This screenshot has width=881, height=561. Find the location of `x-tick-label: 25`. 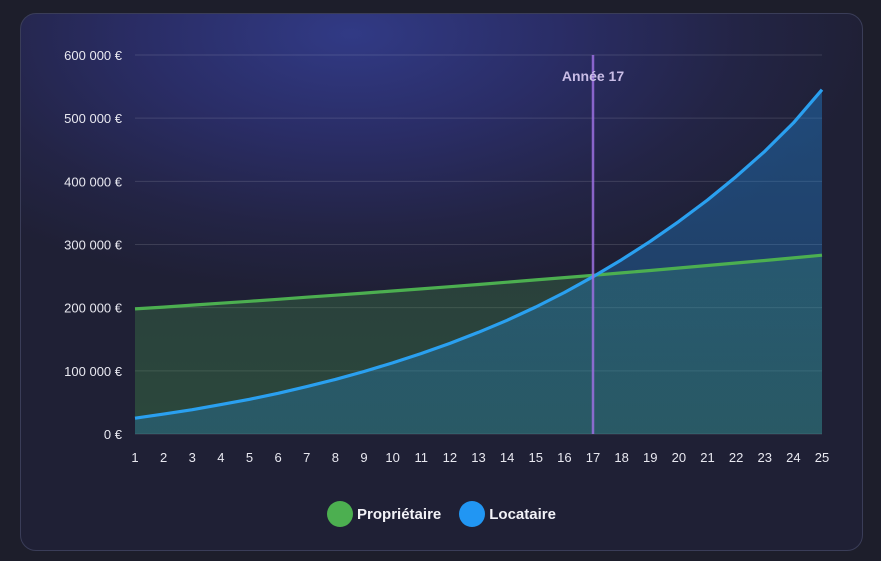

x-tick-label: 25 is located at coordinates (822, 457).